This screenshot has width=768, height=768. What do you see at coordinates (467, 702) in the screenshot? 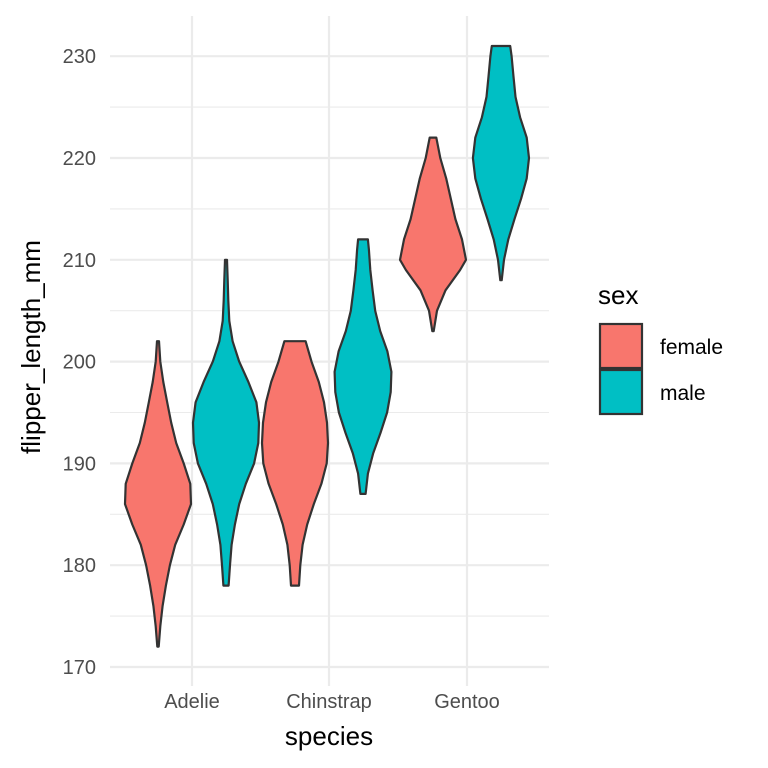
I see `x-tick-label: Gentoo` at bounding box center [467, 702].